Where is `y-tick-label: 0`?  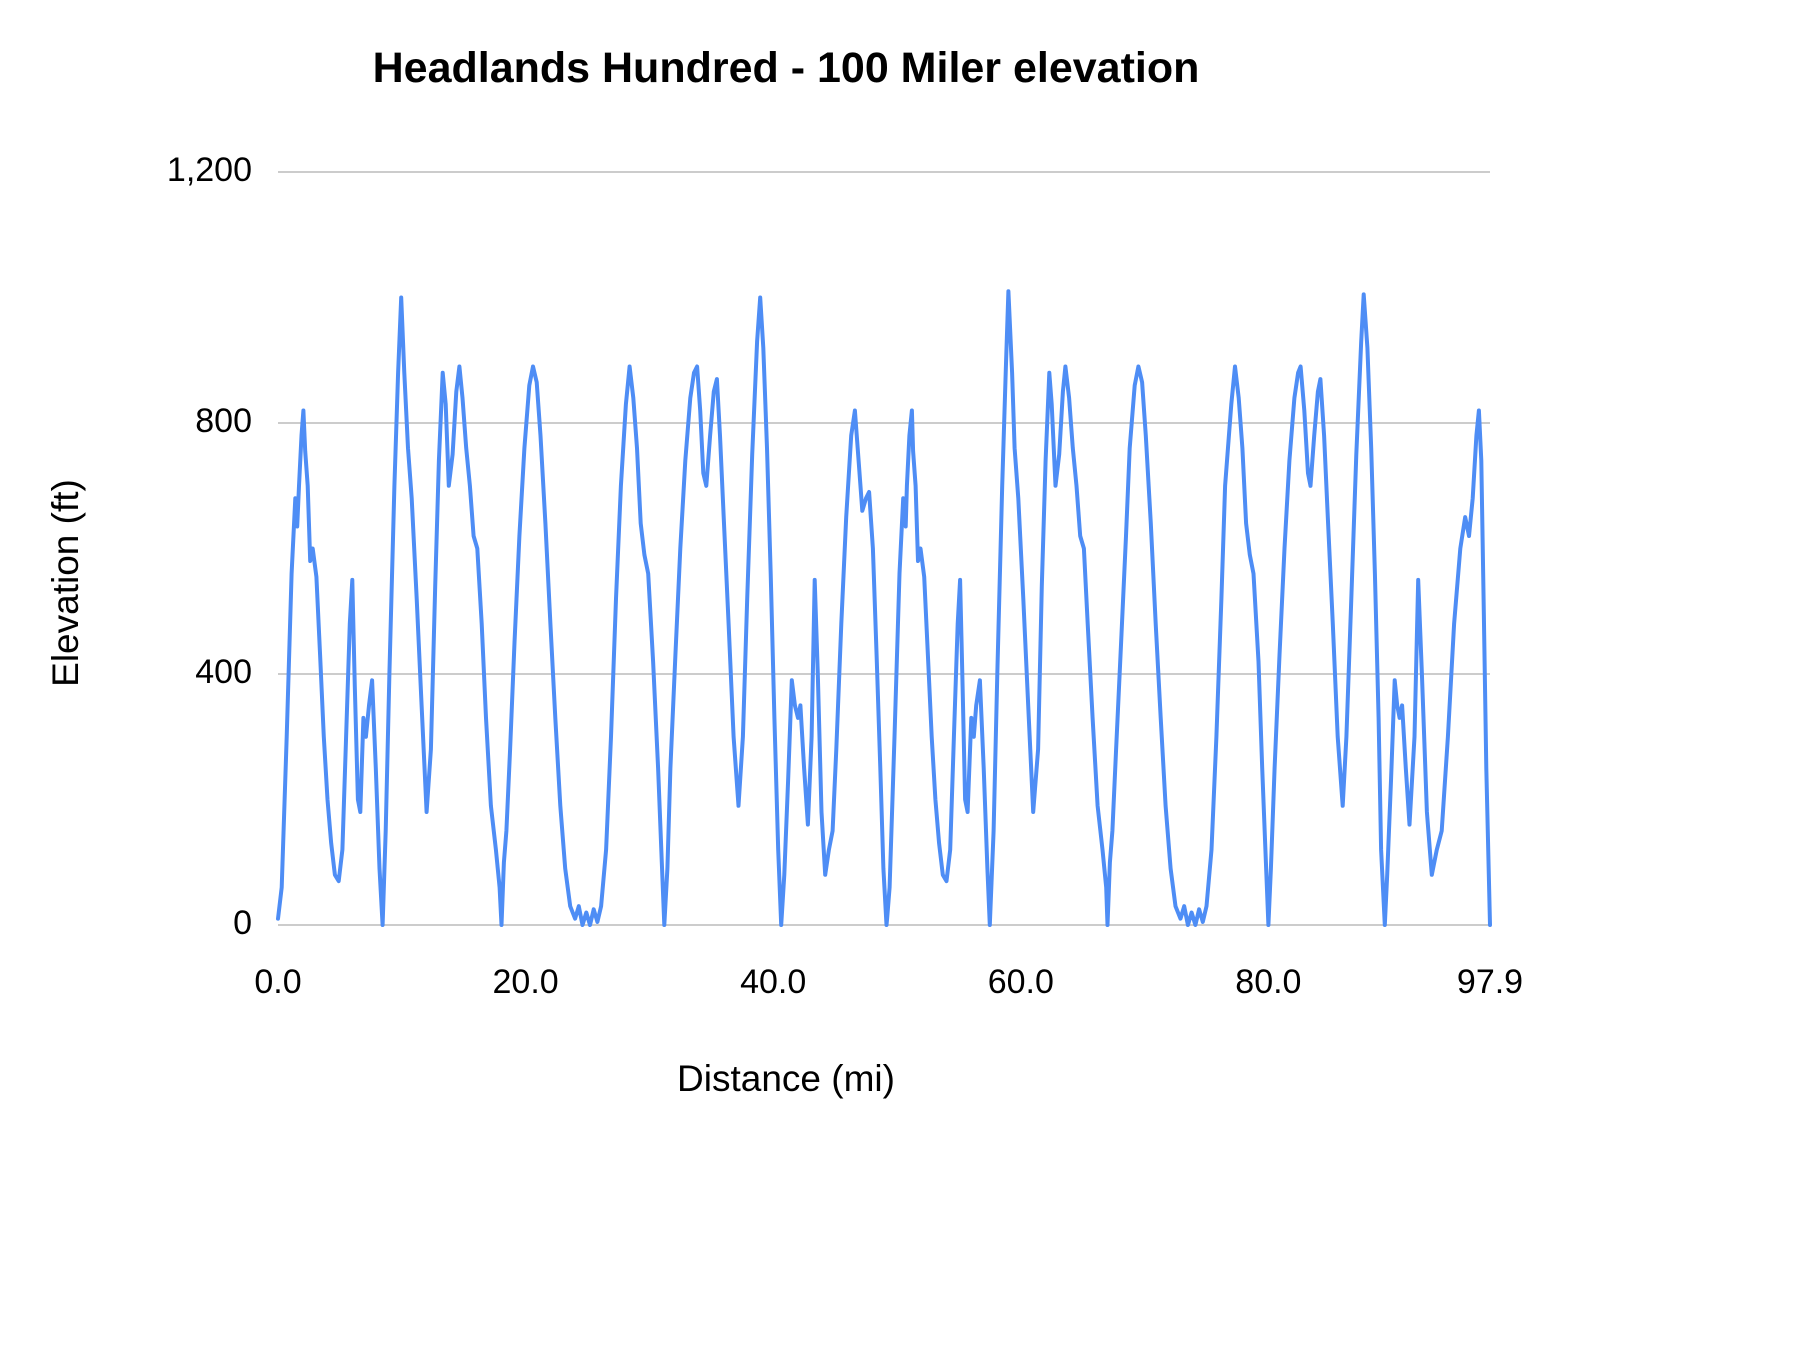 y-tick-label: 0 is located at coordinates (242, 923).